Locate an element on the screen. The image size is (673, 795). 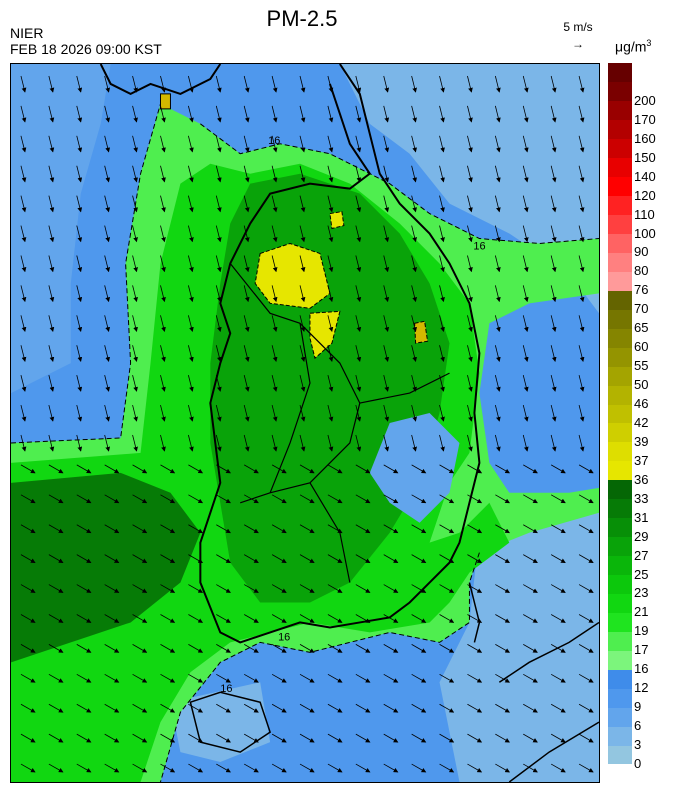
datetime-label: FEB 18 2026 09:00 KST is located at coordinates (86, 49).